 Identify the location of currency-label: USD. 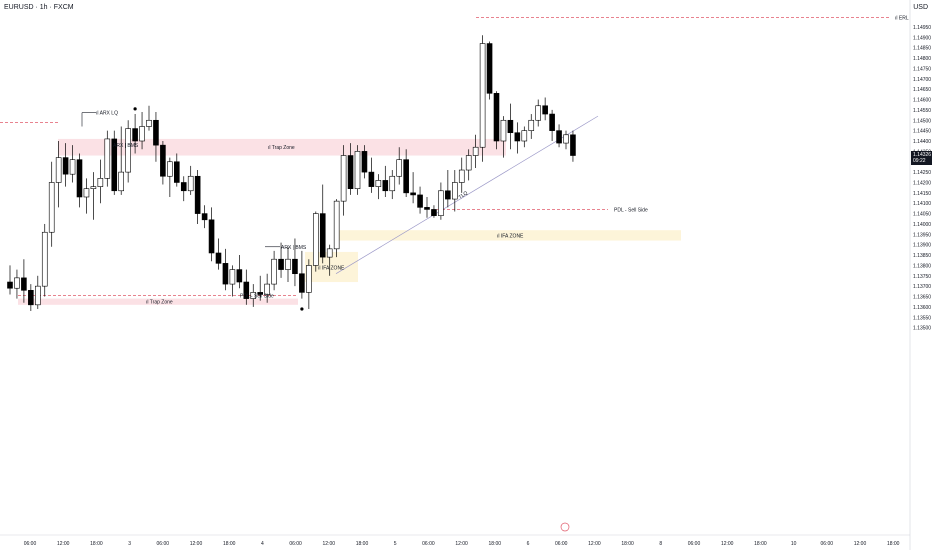
(920, 7).